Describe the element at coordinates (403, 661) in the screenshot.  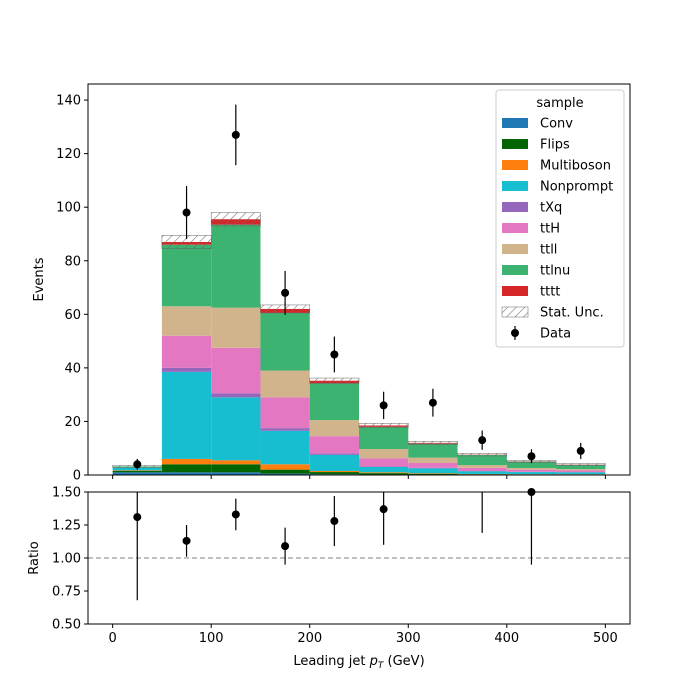
I see `x-axis-label-unit: (GeV)` at that location.